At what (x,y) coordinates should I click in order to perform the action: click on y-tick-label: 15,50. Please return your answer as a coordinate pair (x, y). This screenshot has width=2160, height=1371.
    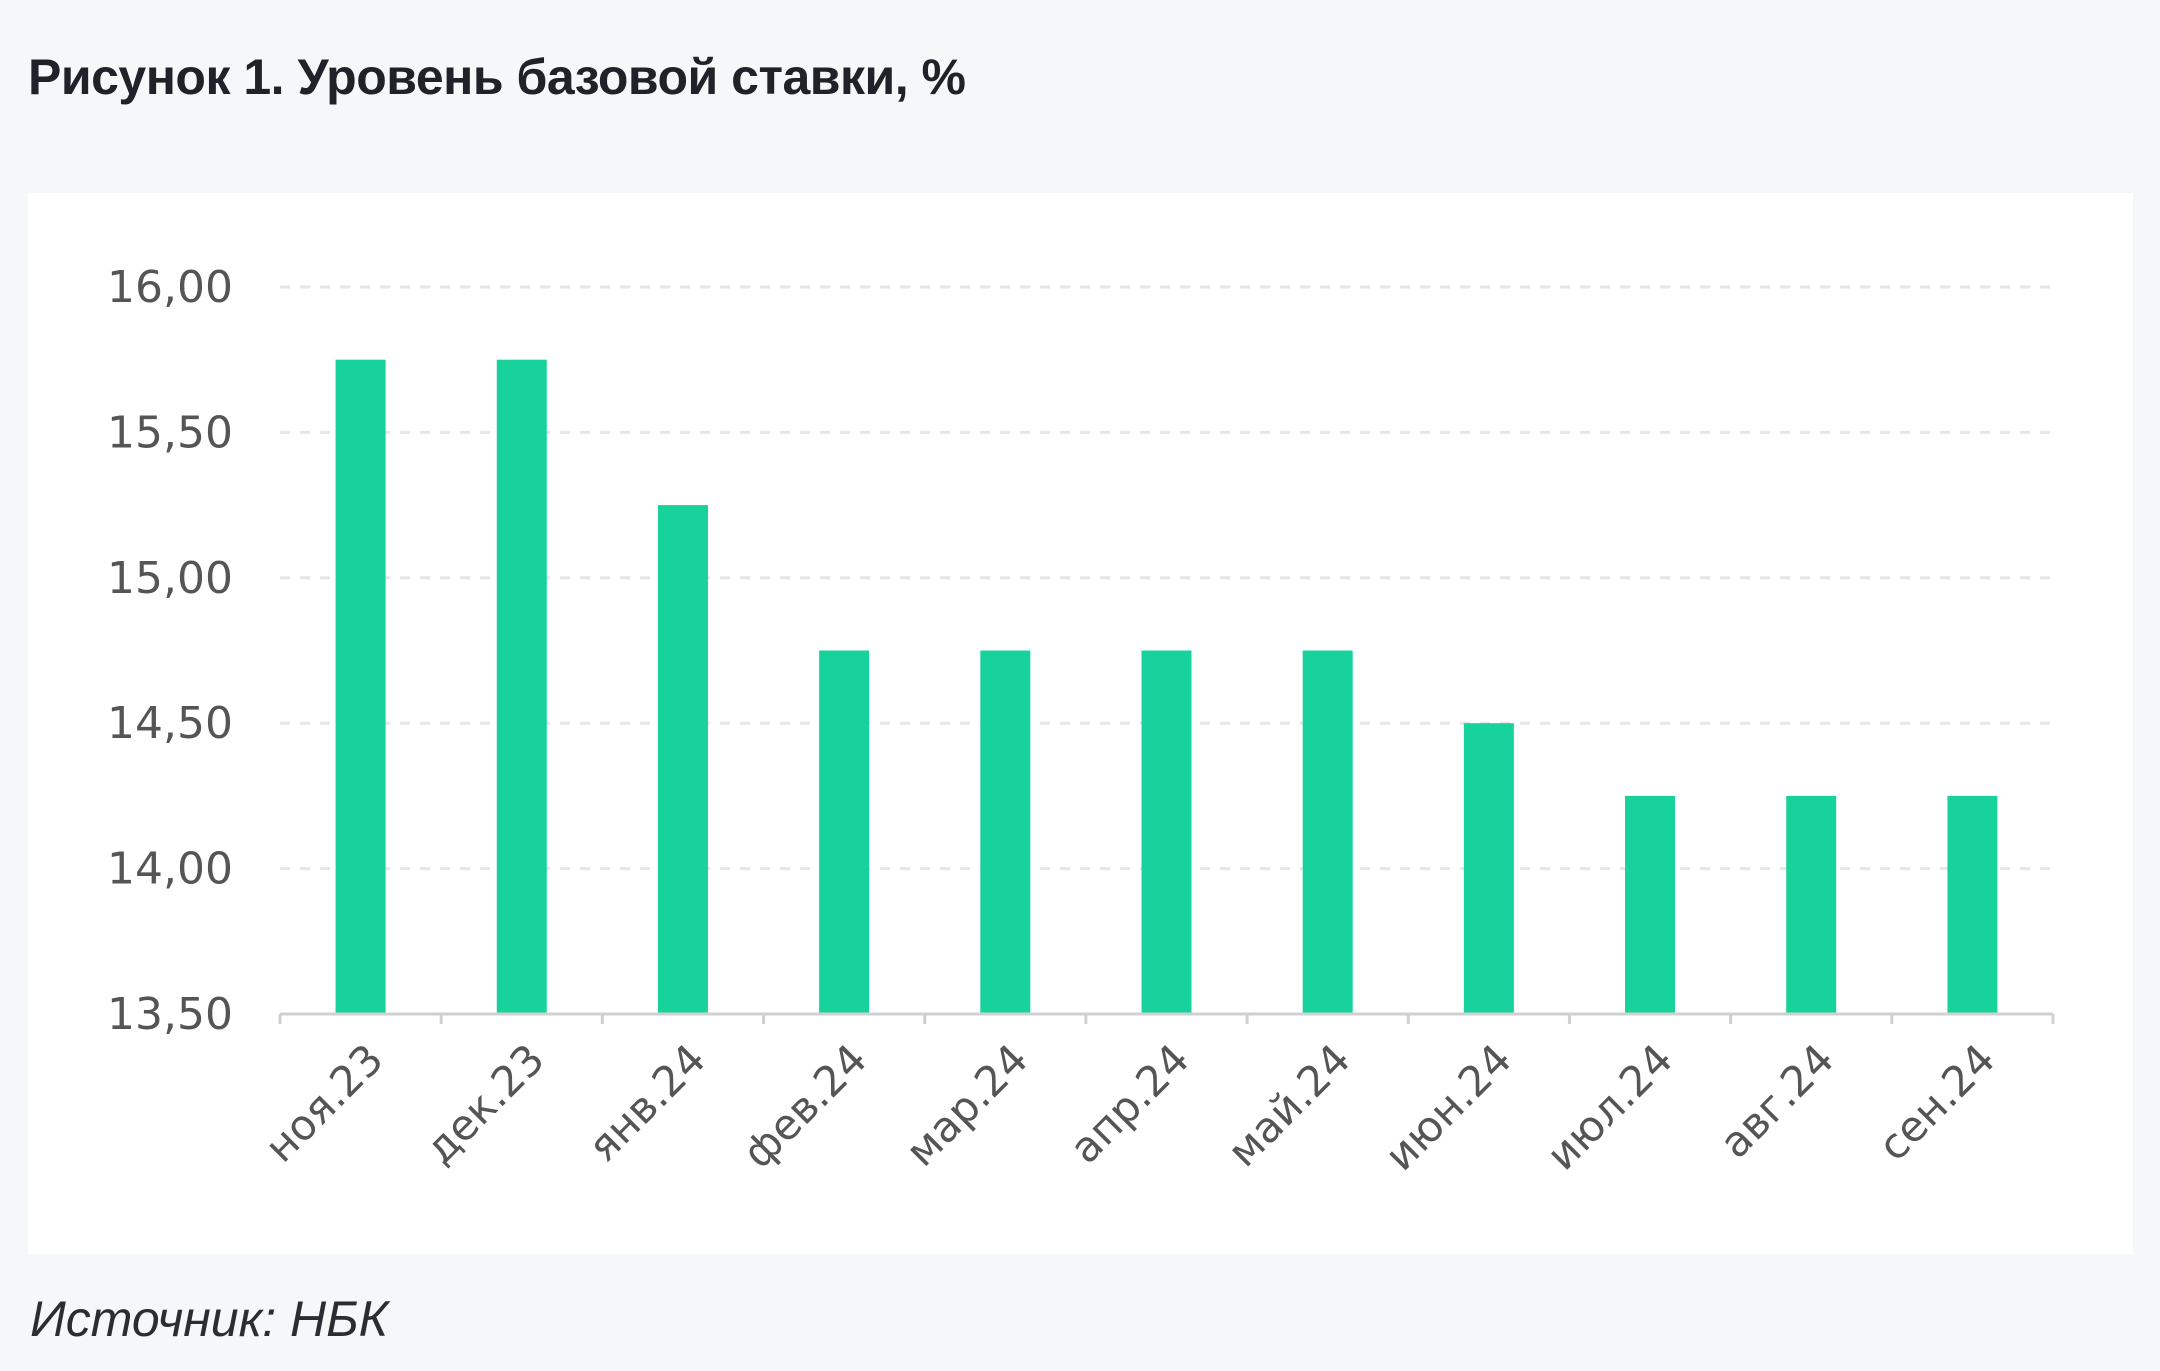
    Looking at the image, I should click on (170, 432).